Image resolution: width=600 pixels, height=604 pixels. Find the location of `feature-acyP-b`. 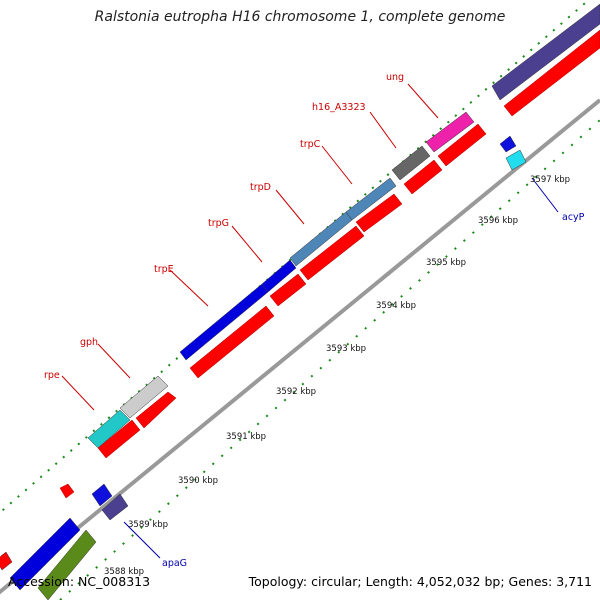

feature-acyP-b is located at coordinates (516, 160).